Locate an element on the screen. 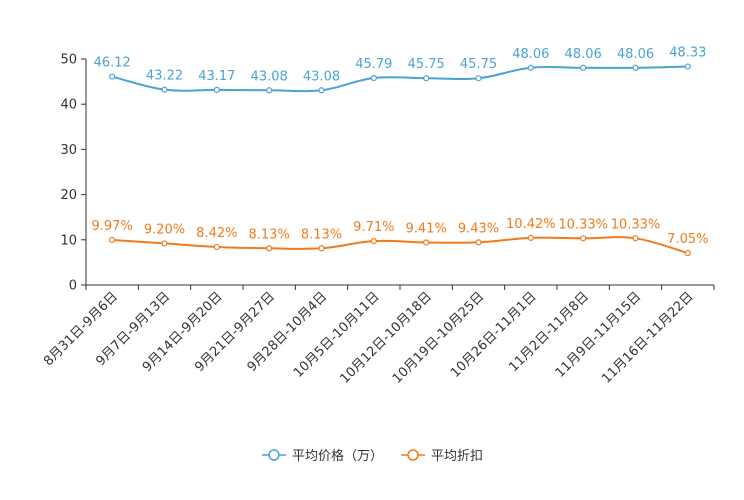  y-tick-label: 0 is located at coordinates (73, 286).